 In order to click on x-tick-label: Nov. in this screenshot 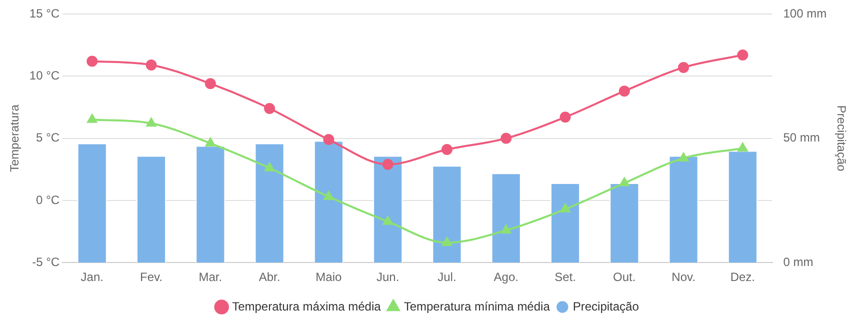, I will do `click(684, 277)`.